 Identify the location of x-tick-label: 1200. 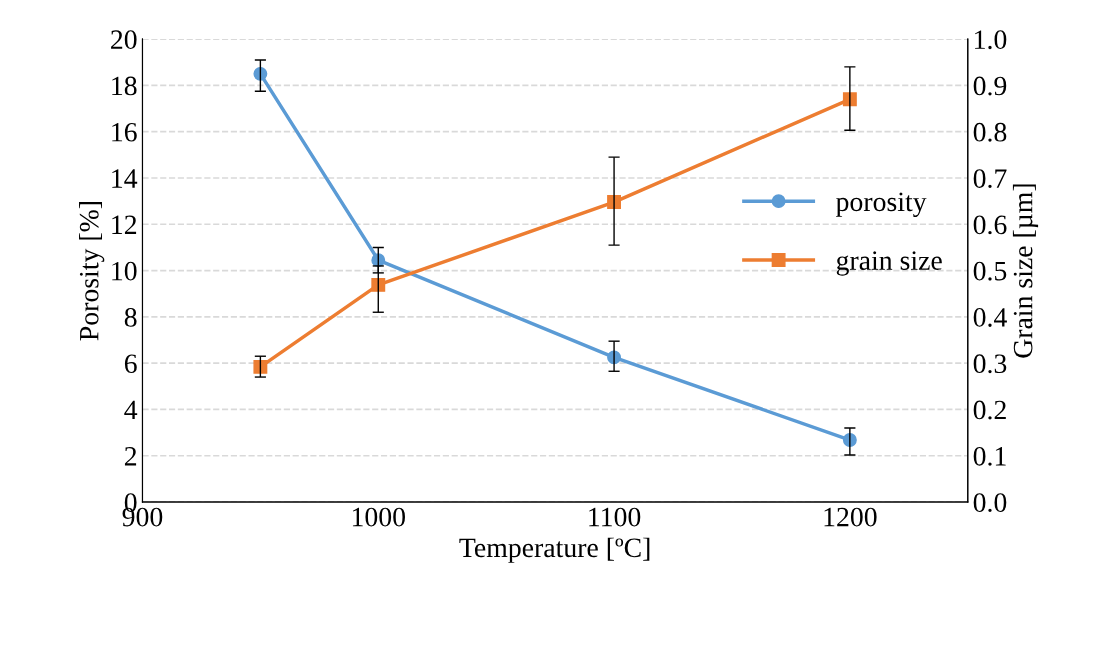
(850, 517).